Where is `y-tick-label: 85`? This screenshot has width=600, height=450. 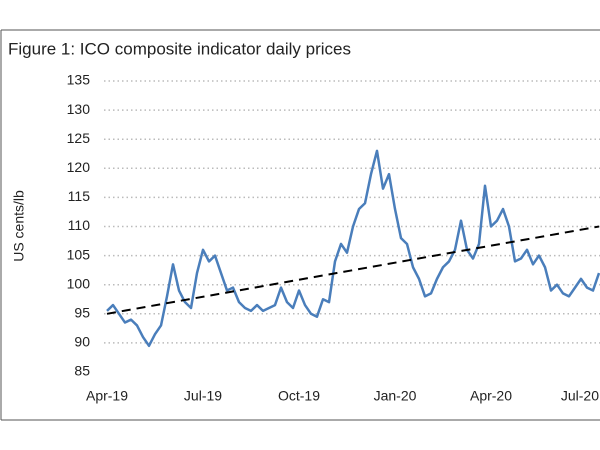 y-tick-label: 85 is located at coordinates (82, 371).